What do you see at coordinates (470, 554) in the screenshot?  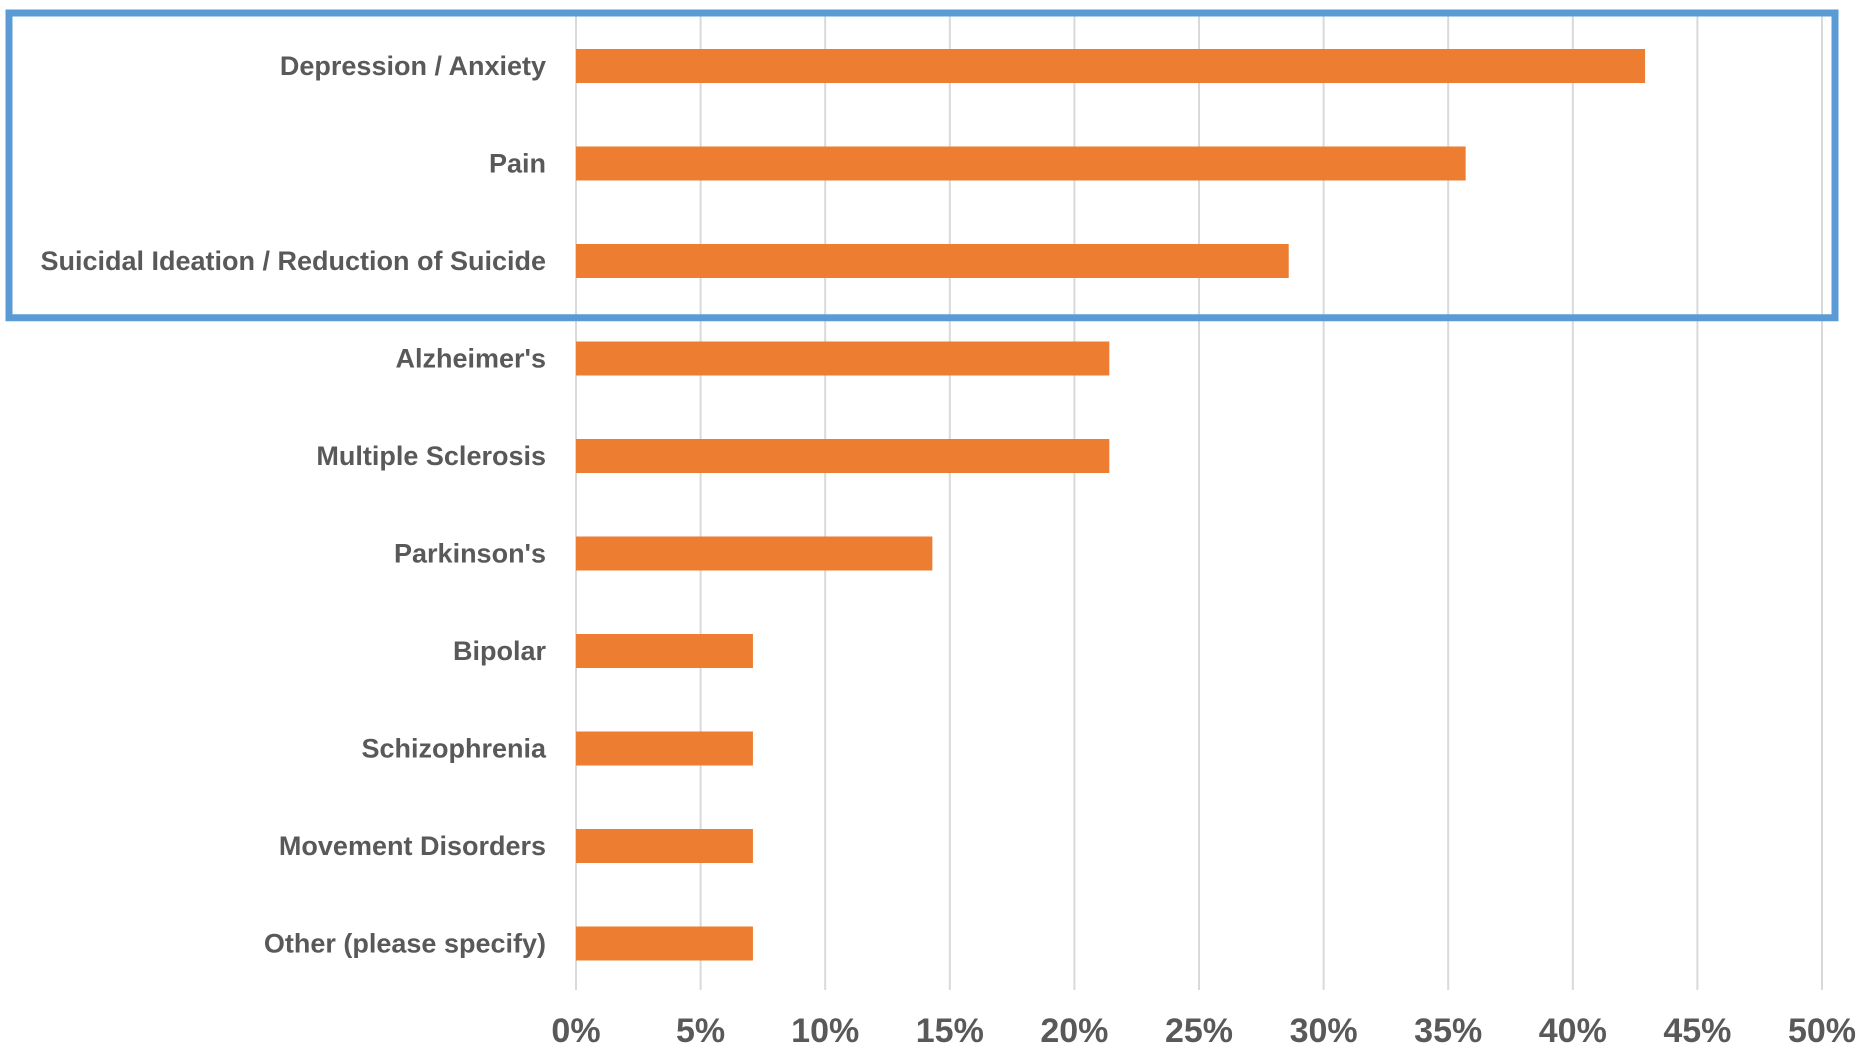 I see `category-label: Parkinson's` at bounding box center [470, 554].